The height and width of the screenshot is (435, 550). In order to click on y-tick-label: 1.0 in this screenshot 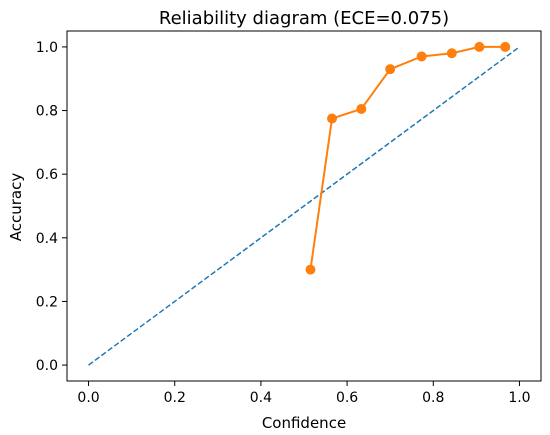, I will do `click(47, 48)`.